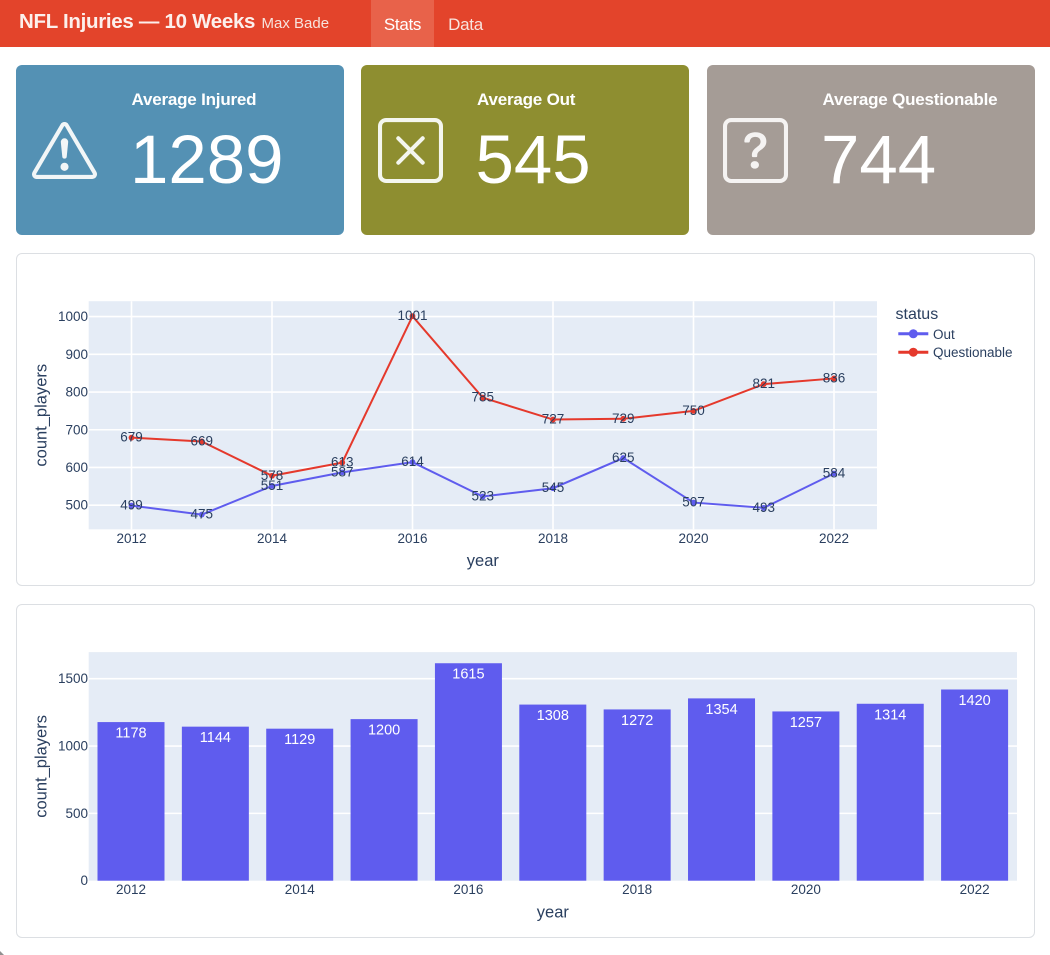 The image size is (1050, 955). Describe the element at coordinates (890, 715) in the screenshot. I see `svg-text: 1314` at that location.